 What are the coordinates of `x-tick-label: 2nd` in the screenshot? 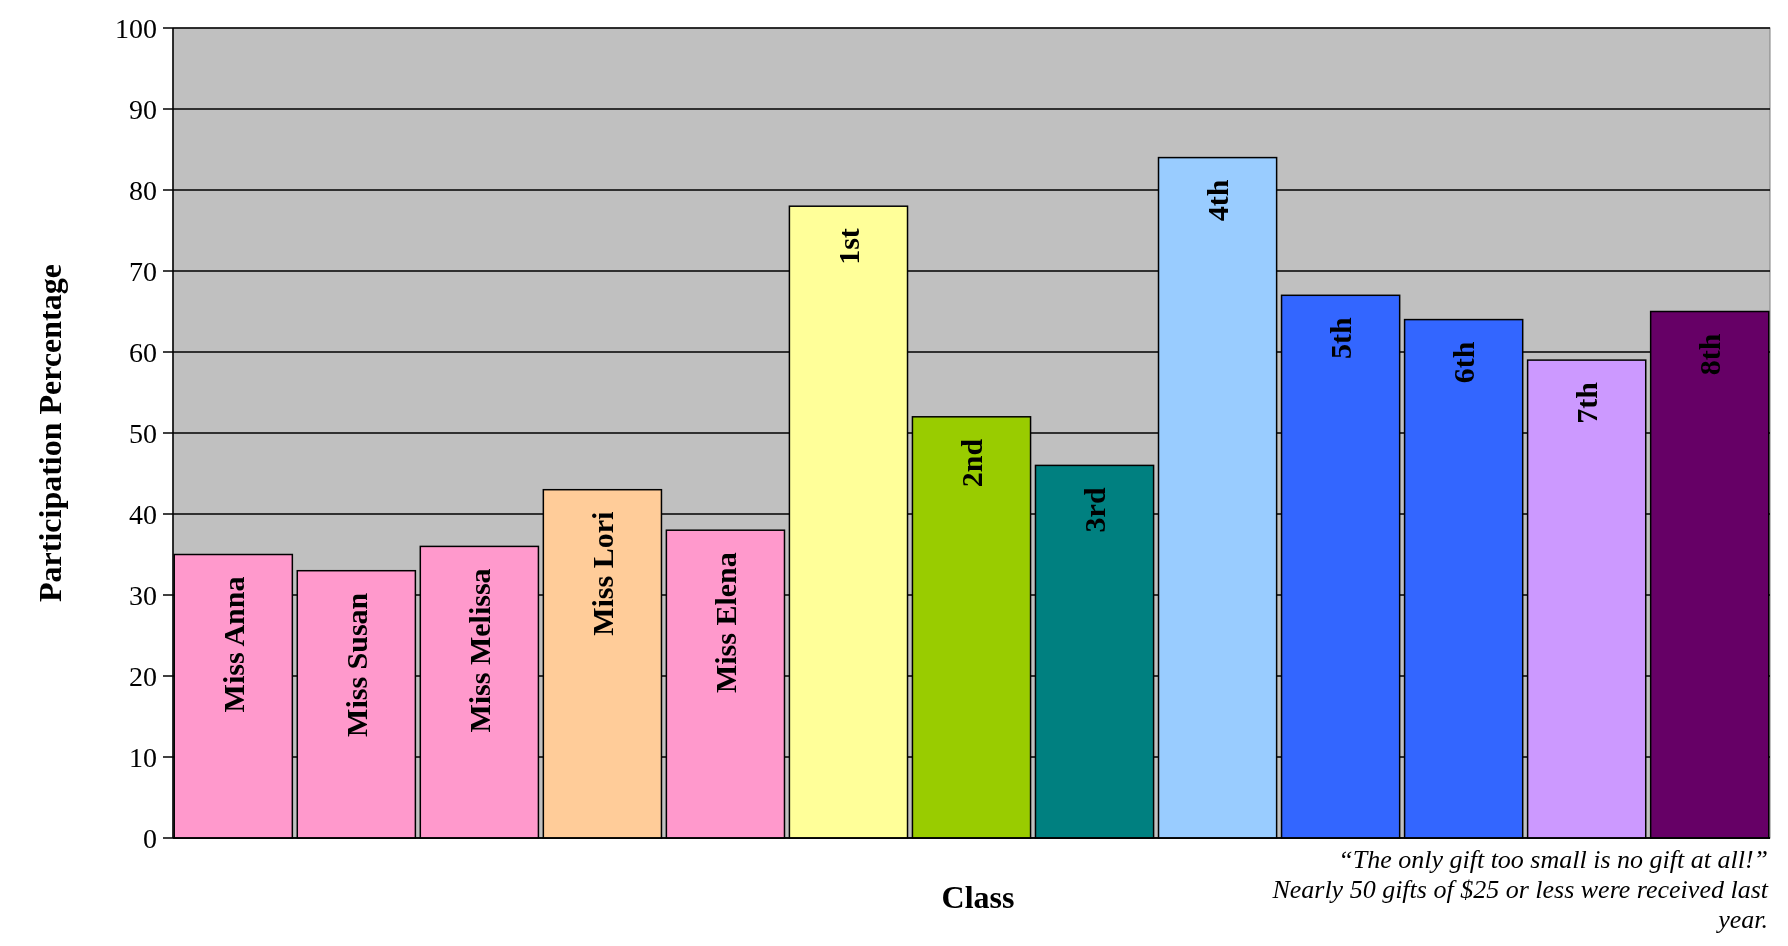 It's located at (971, 463).